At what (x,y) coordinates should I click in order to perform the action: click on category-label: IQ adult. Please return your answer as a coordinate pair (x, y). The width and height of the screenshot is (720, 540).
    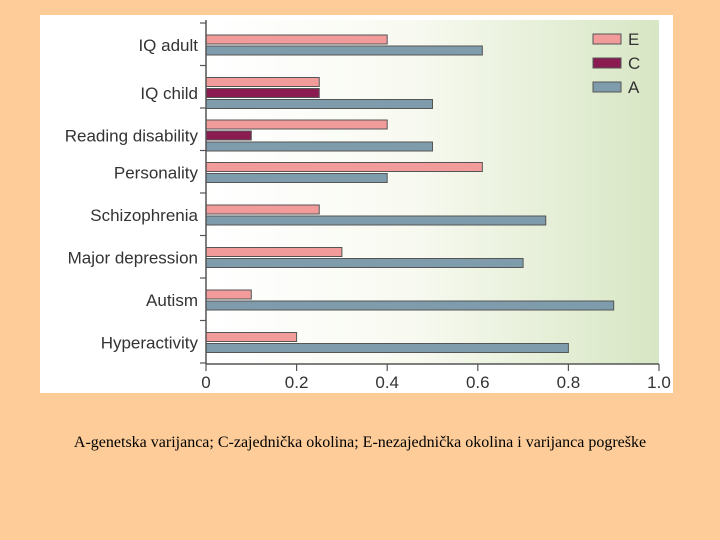
    Looking at the image, I should click on (168, 45).